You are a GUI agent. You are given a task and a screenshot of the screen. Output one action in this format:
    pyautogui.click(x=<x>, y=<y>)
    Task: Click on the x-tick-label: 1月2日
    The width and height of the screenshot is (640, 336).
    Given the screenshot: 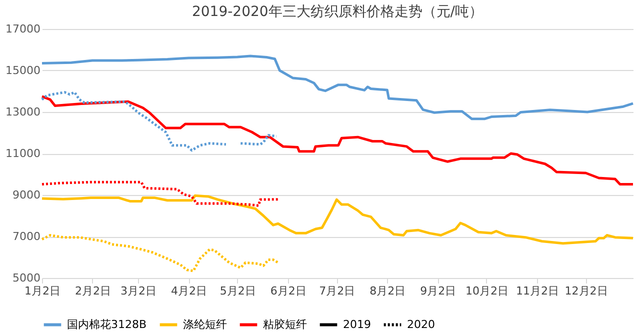 What is the action you would take?
    pyautogui.click(x=42, y=291)
    